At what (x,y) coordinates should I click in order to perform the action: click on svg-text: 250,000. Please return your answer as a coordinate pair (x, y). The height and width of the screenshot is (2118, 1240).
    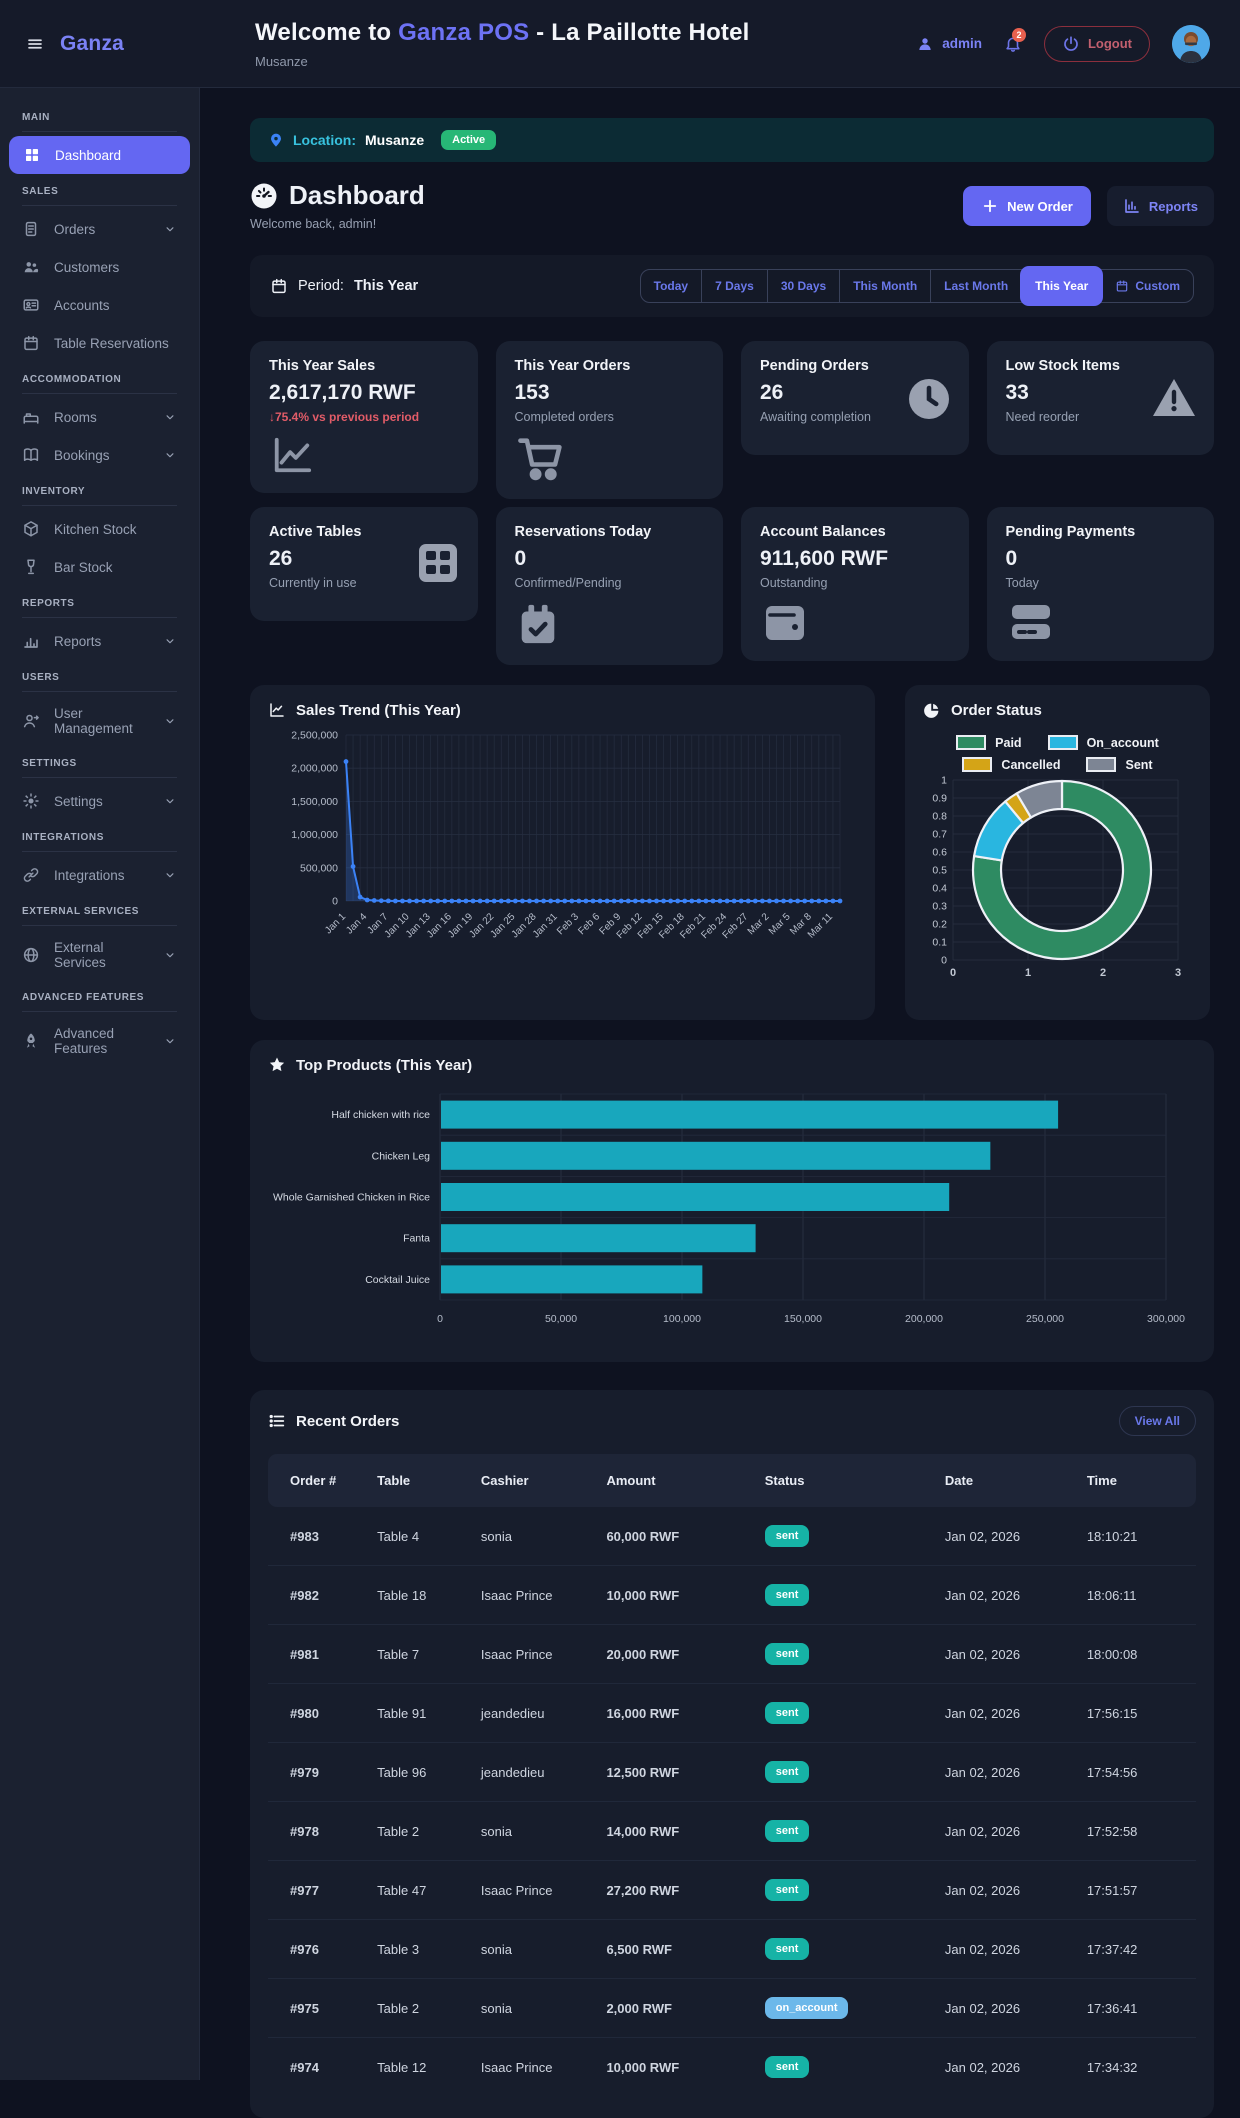
    Looking at the image, I should click on (1045, 1319).